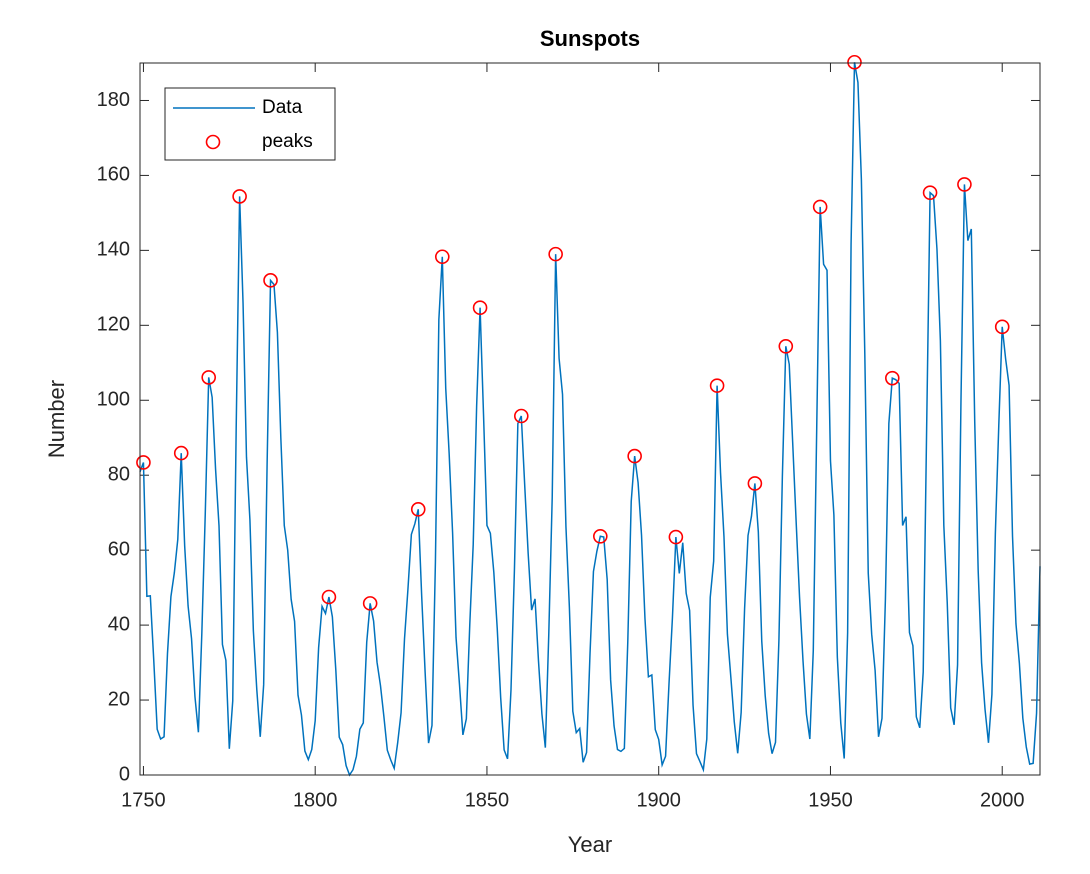  Describe the element at coordinates (143, 800) in the screenshot. I see `x-tick-label: 1750` at that location.